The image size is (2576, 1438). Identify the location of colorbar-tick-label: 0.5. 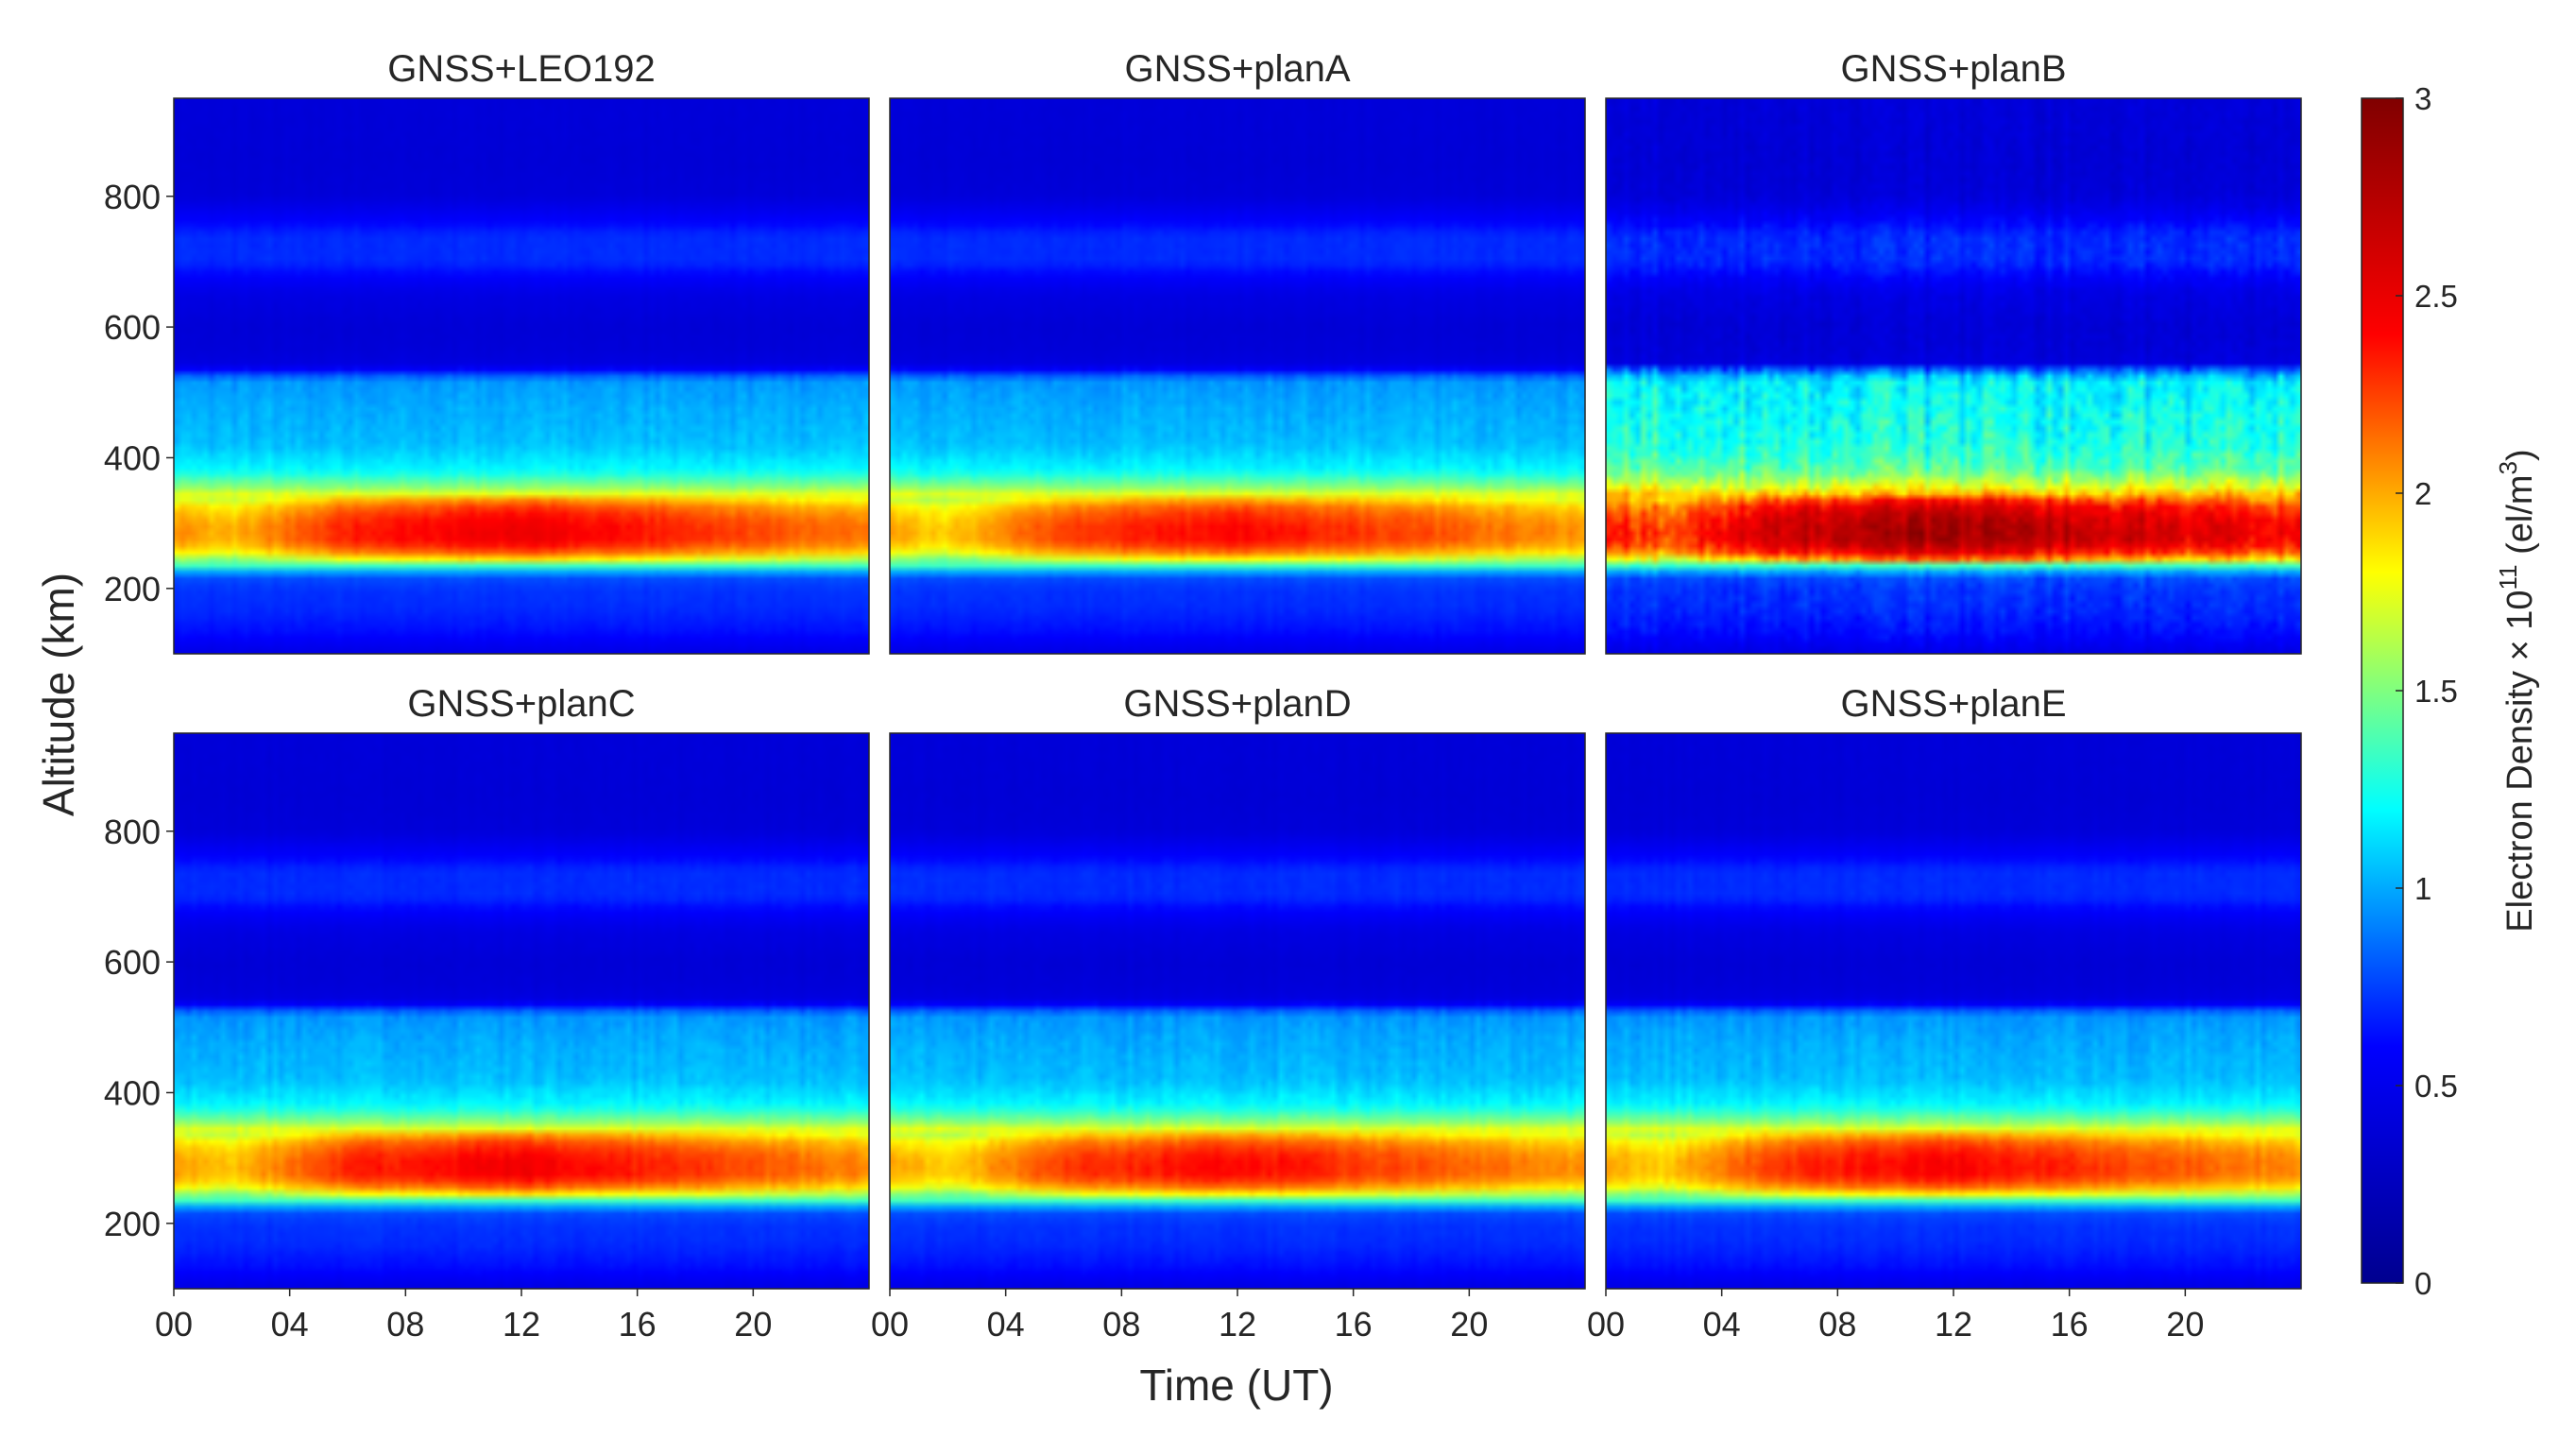
(2436, 1086).